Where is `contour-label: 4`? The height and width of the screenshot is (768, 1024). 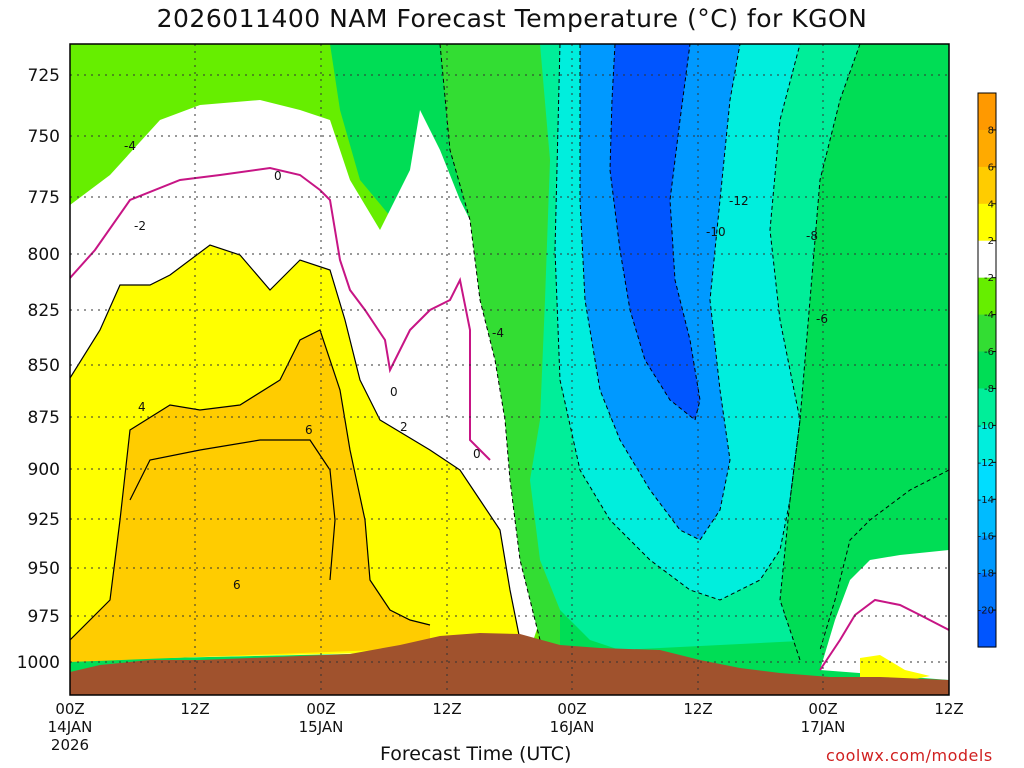
contour-label: 4 is located at coordinates (142, 407).